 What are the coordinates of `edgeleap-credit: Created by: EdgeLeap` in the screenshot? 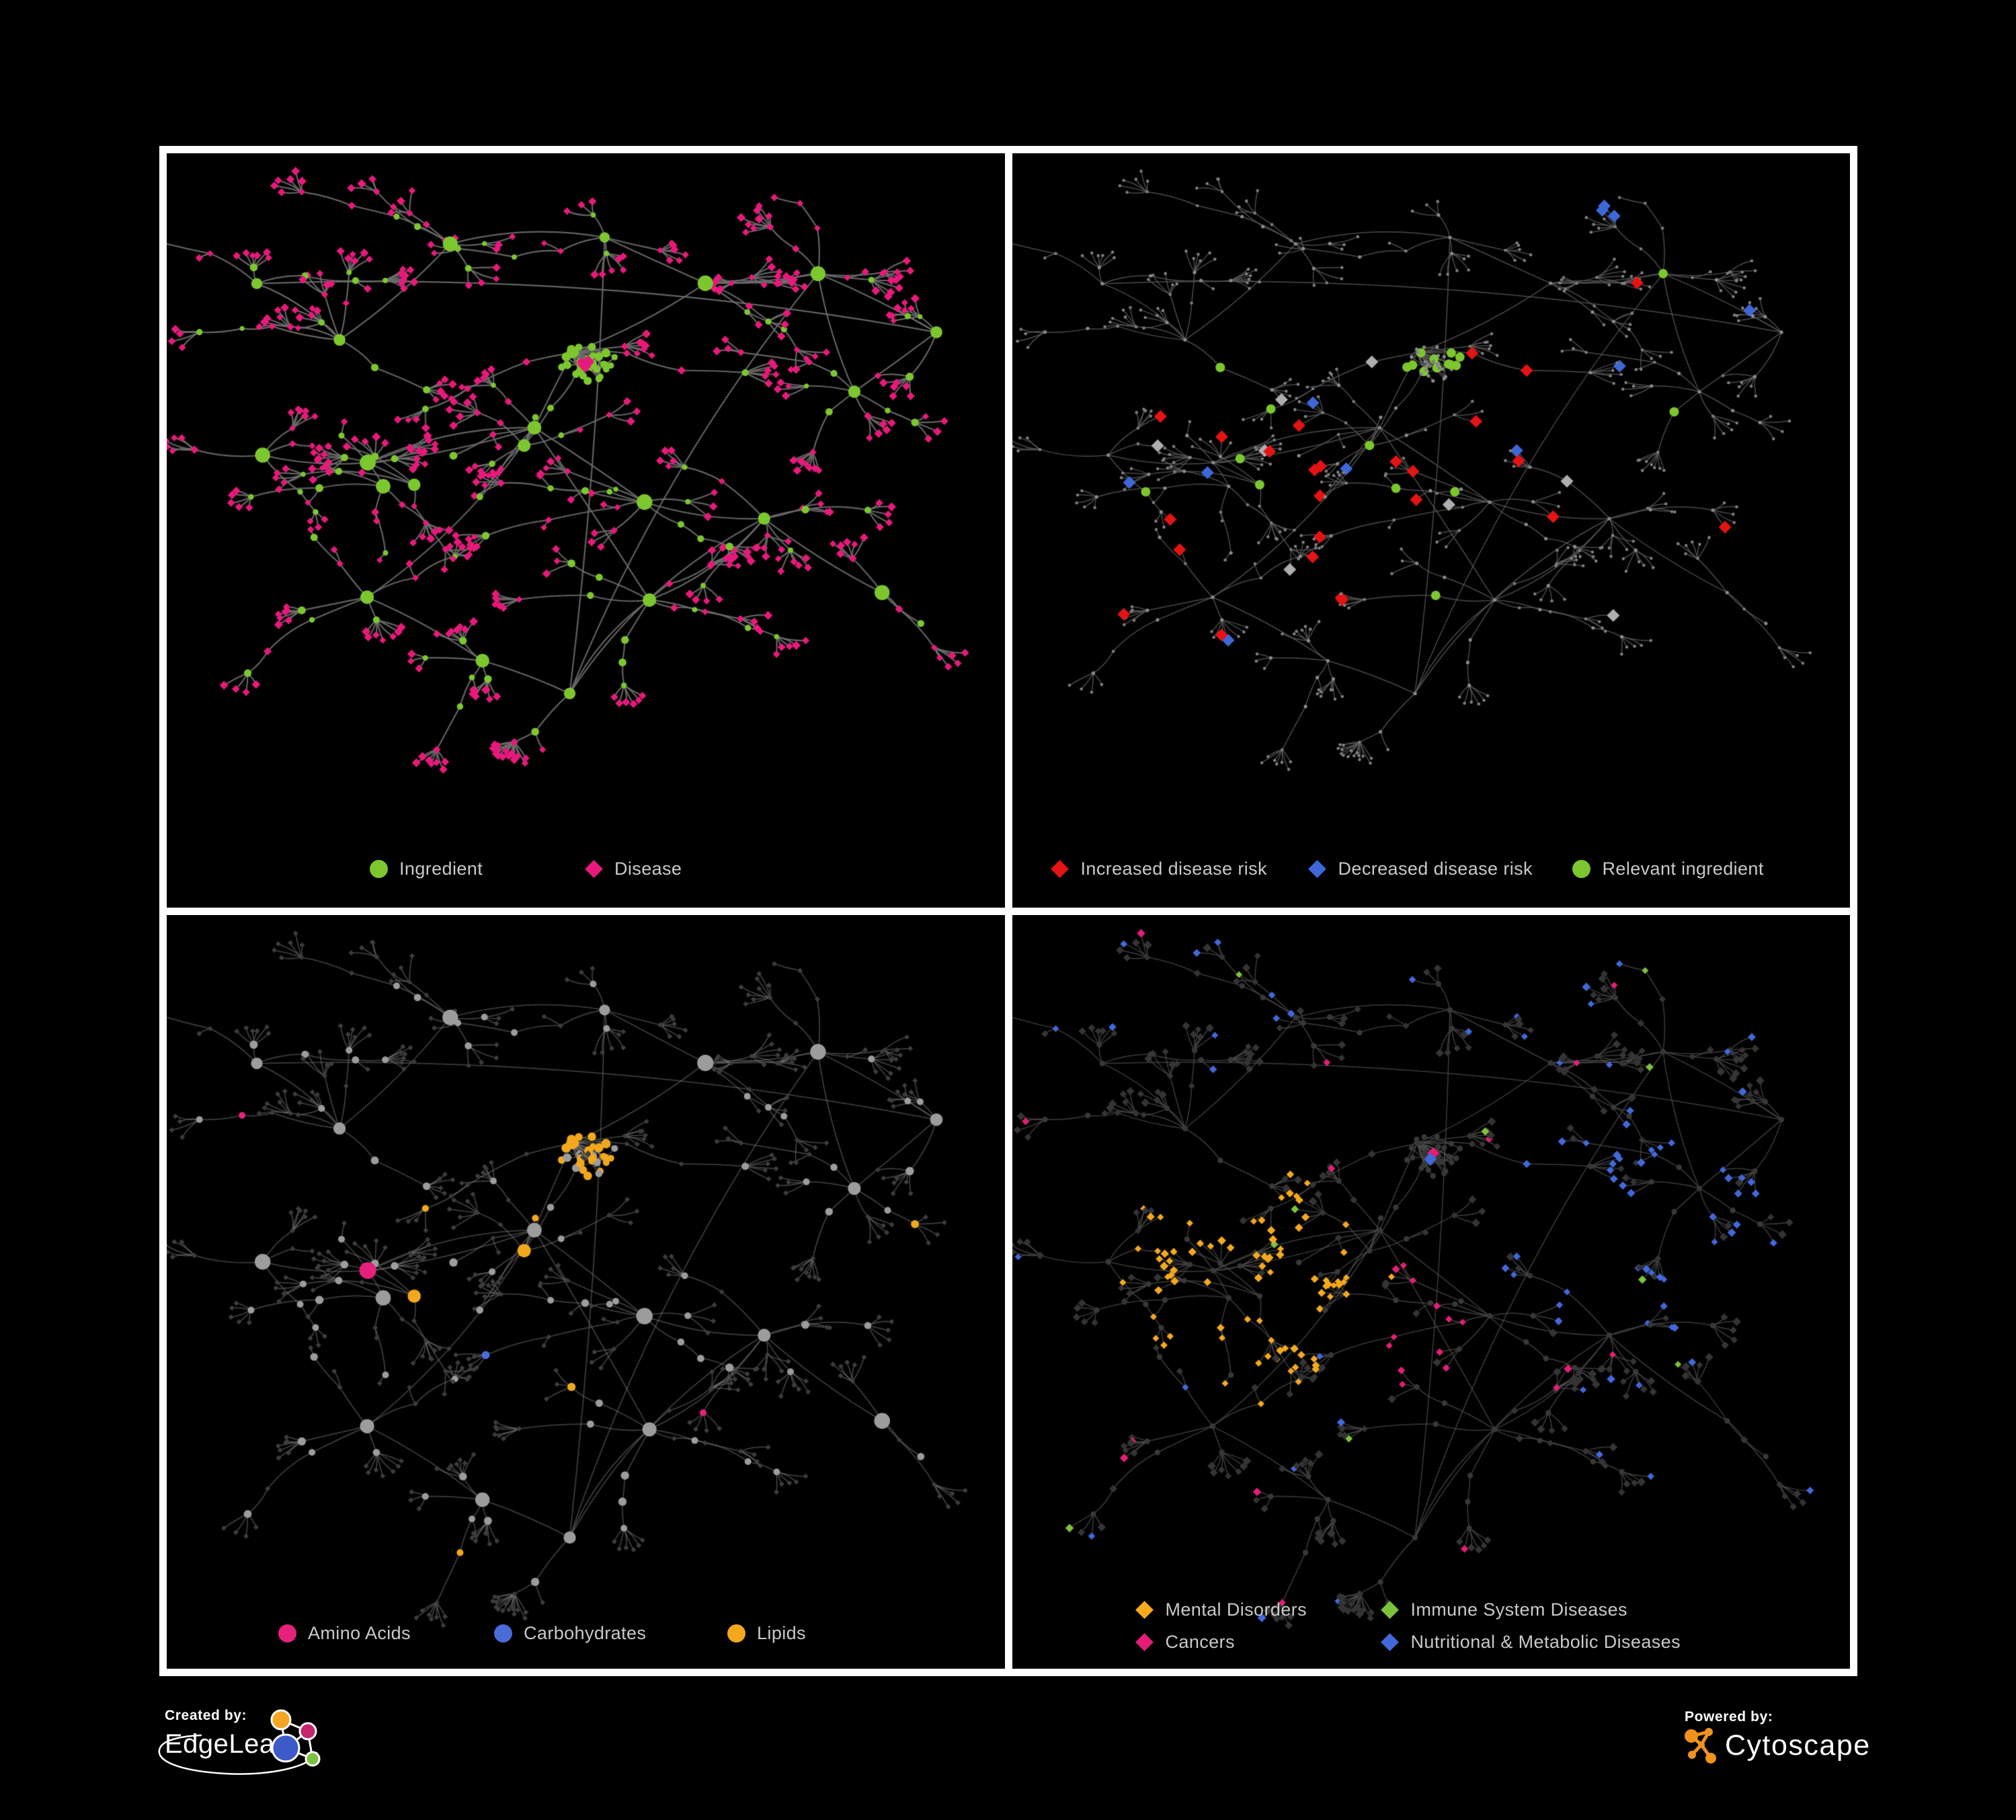 It's located at (227, 1733).